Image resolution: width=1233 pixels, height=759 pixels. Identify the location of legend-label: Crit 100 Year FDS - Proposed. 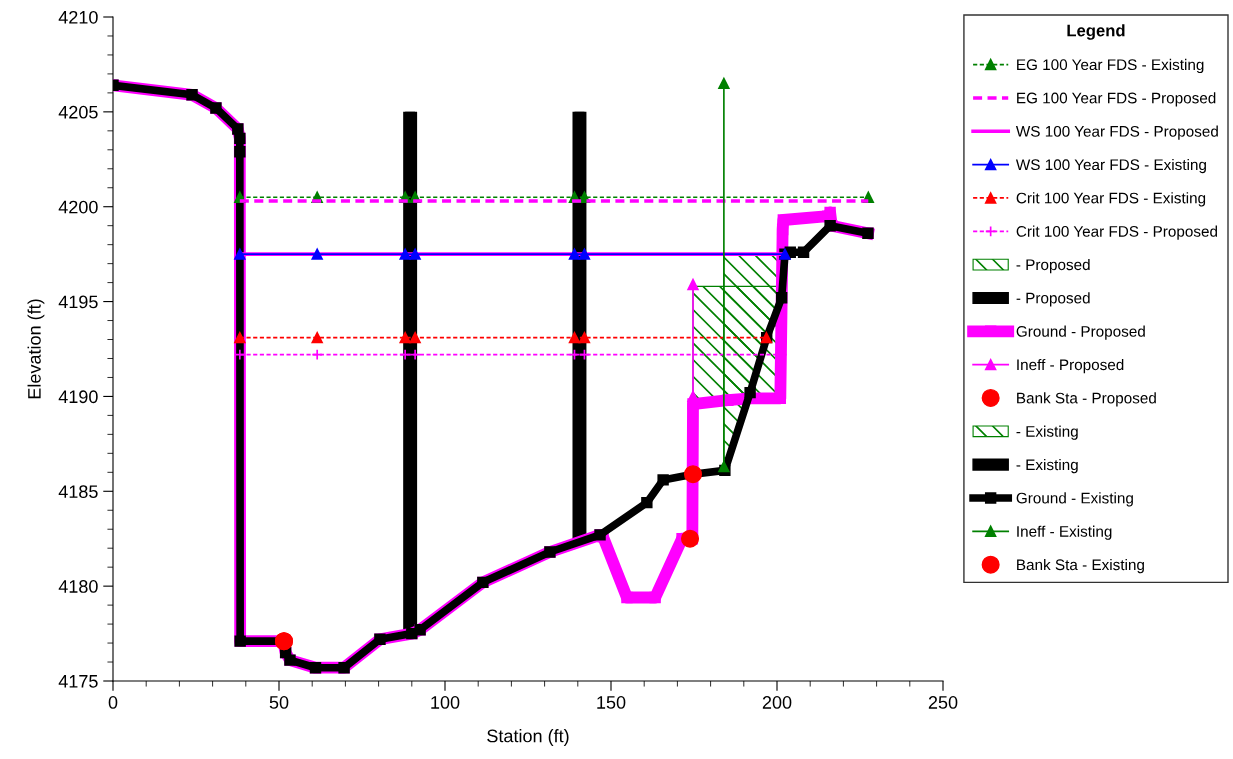
(1117, 232).